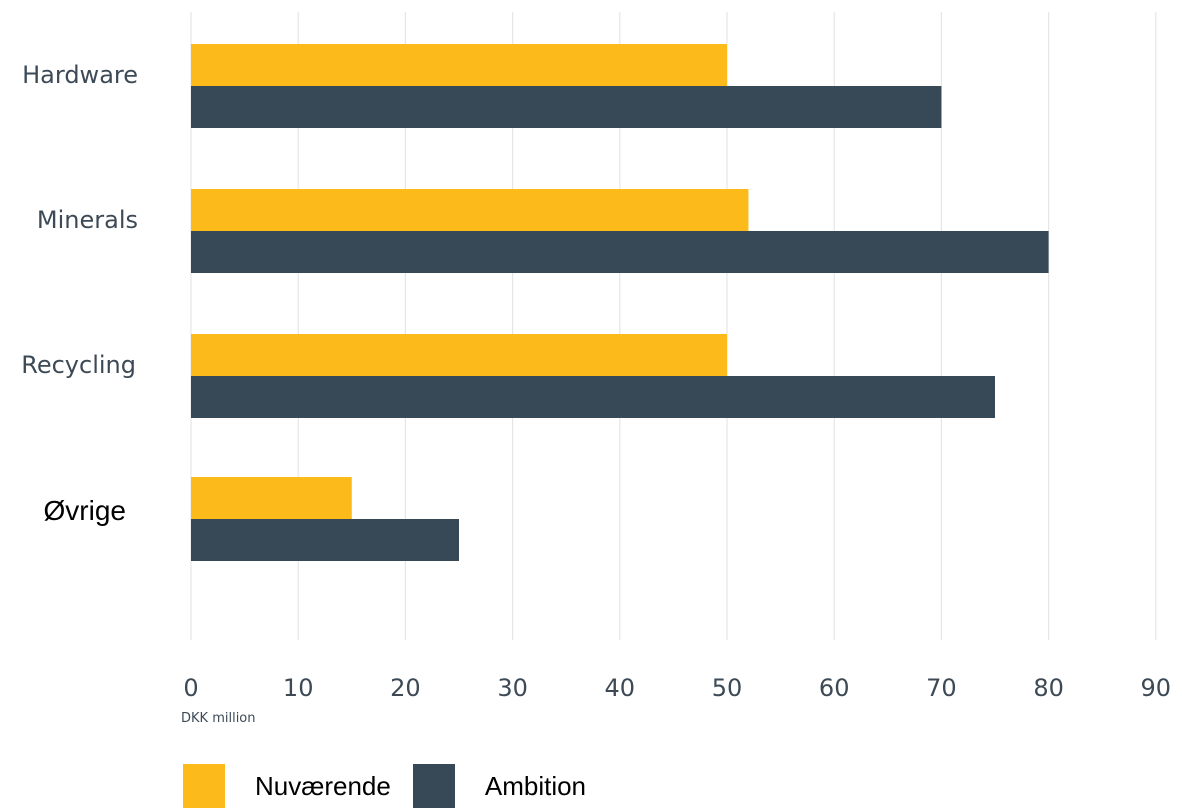 The height and width of the screenshot is (808, 1182). I want to click on legend-swatch-nuvaerende, so click(204, 786).